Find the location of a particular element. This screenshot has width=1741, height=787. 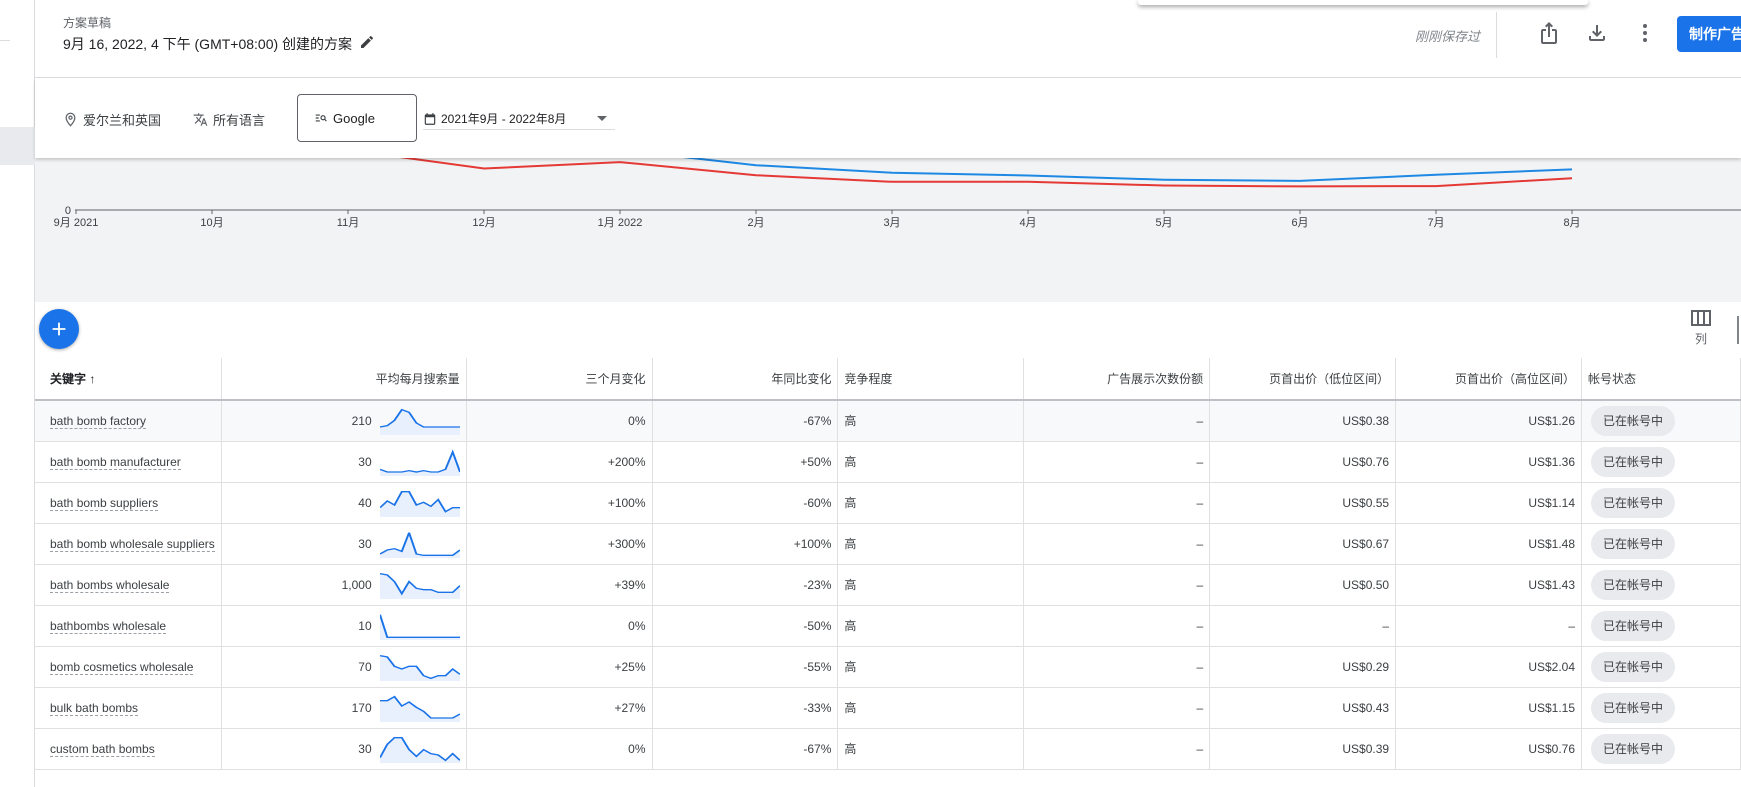

column-header-label: 关键字 is located at coordinates (68, 379).